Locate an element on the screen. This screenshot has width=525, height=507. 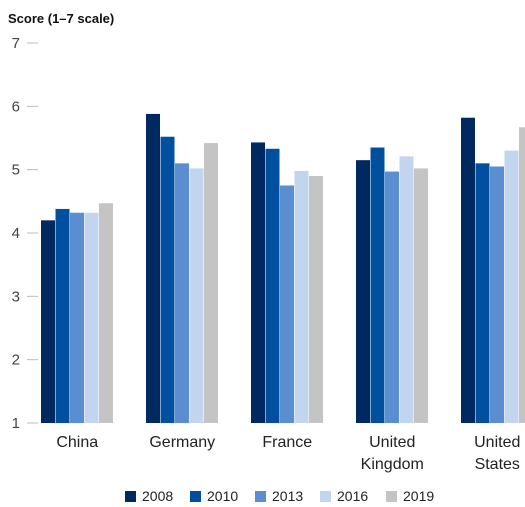
y-tick-label: 5 is located at coordinates (16, 170).